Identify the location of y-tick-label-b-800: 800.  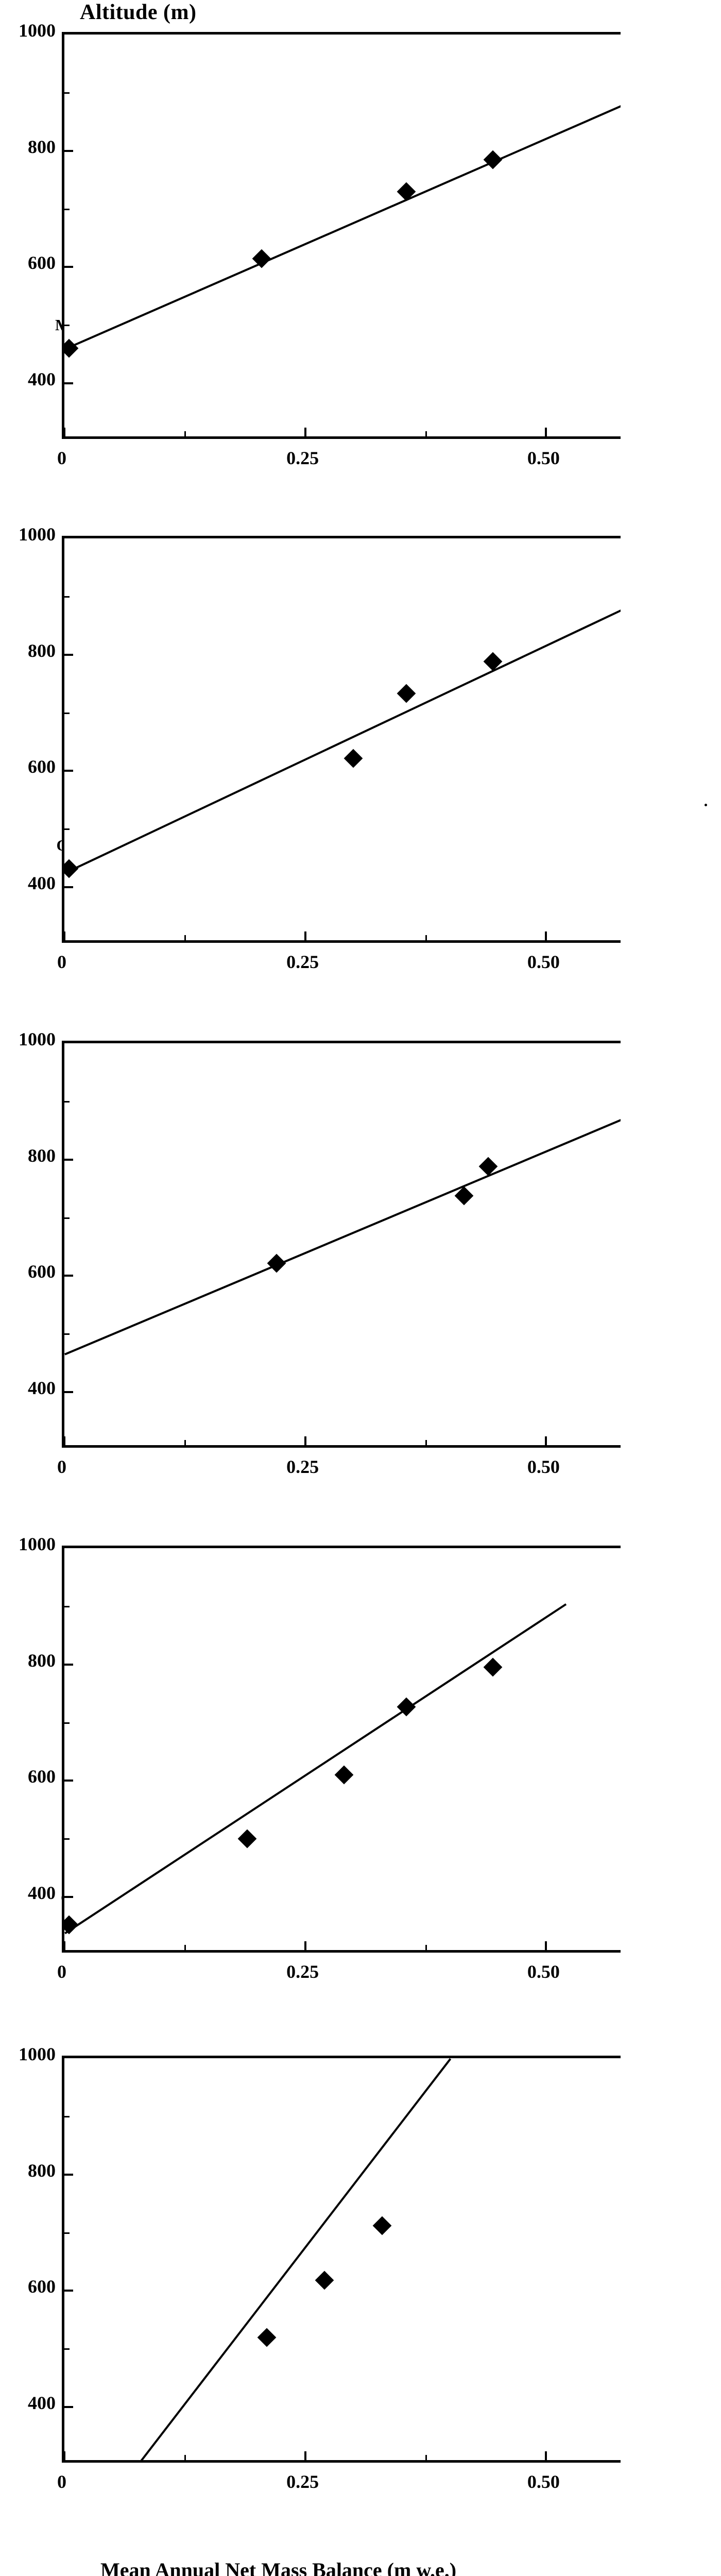
(42, 650).